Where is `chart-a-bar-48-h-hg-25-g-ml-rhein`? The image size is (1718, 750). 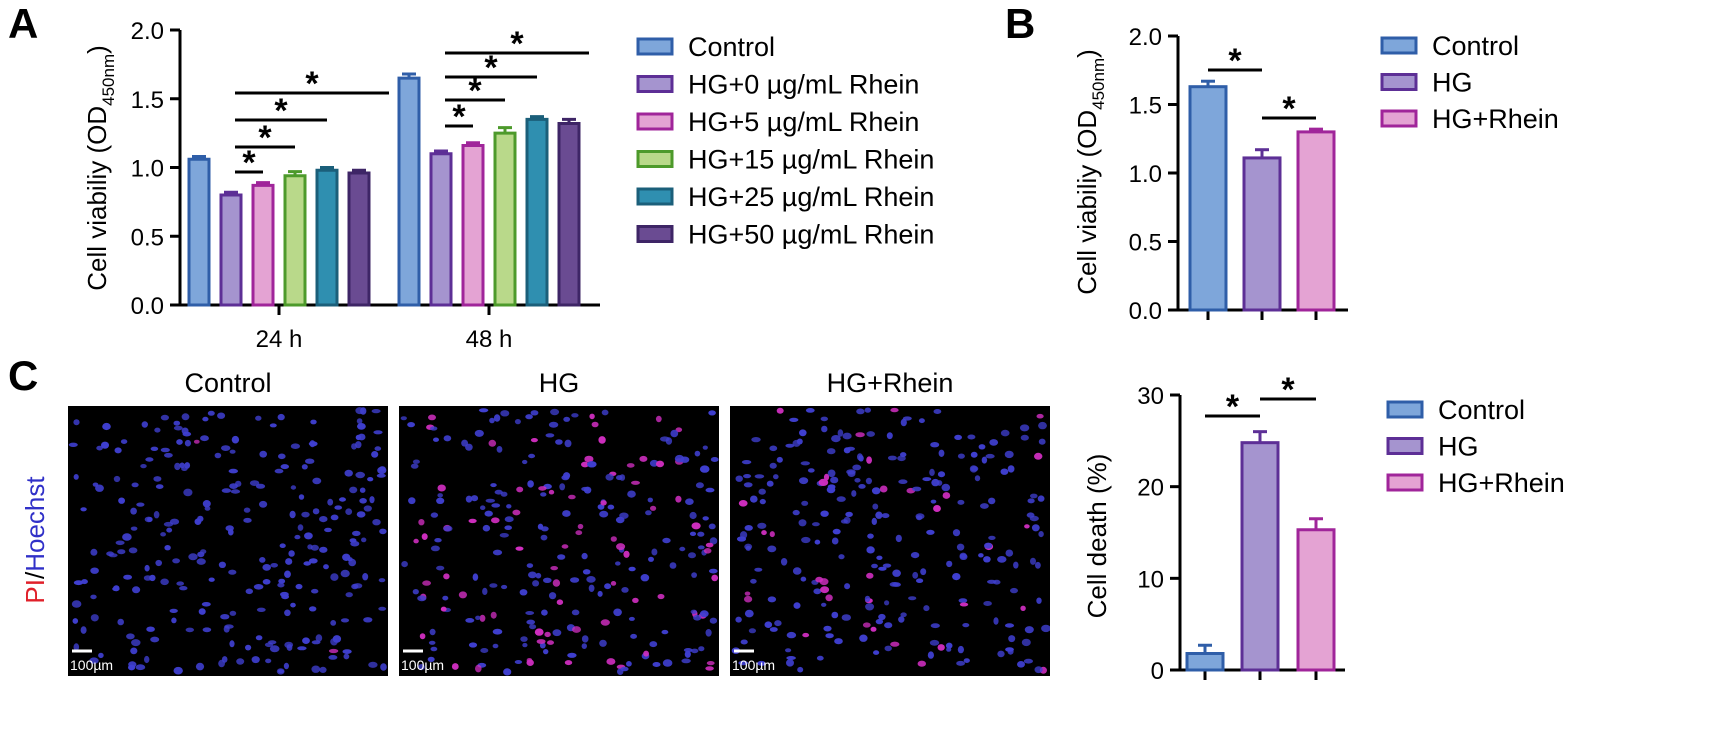
chart-a-bar-48-h-hg-25-g-ml-rhein is located at coordinates (537, 212).